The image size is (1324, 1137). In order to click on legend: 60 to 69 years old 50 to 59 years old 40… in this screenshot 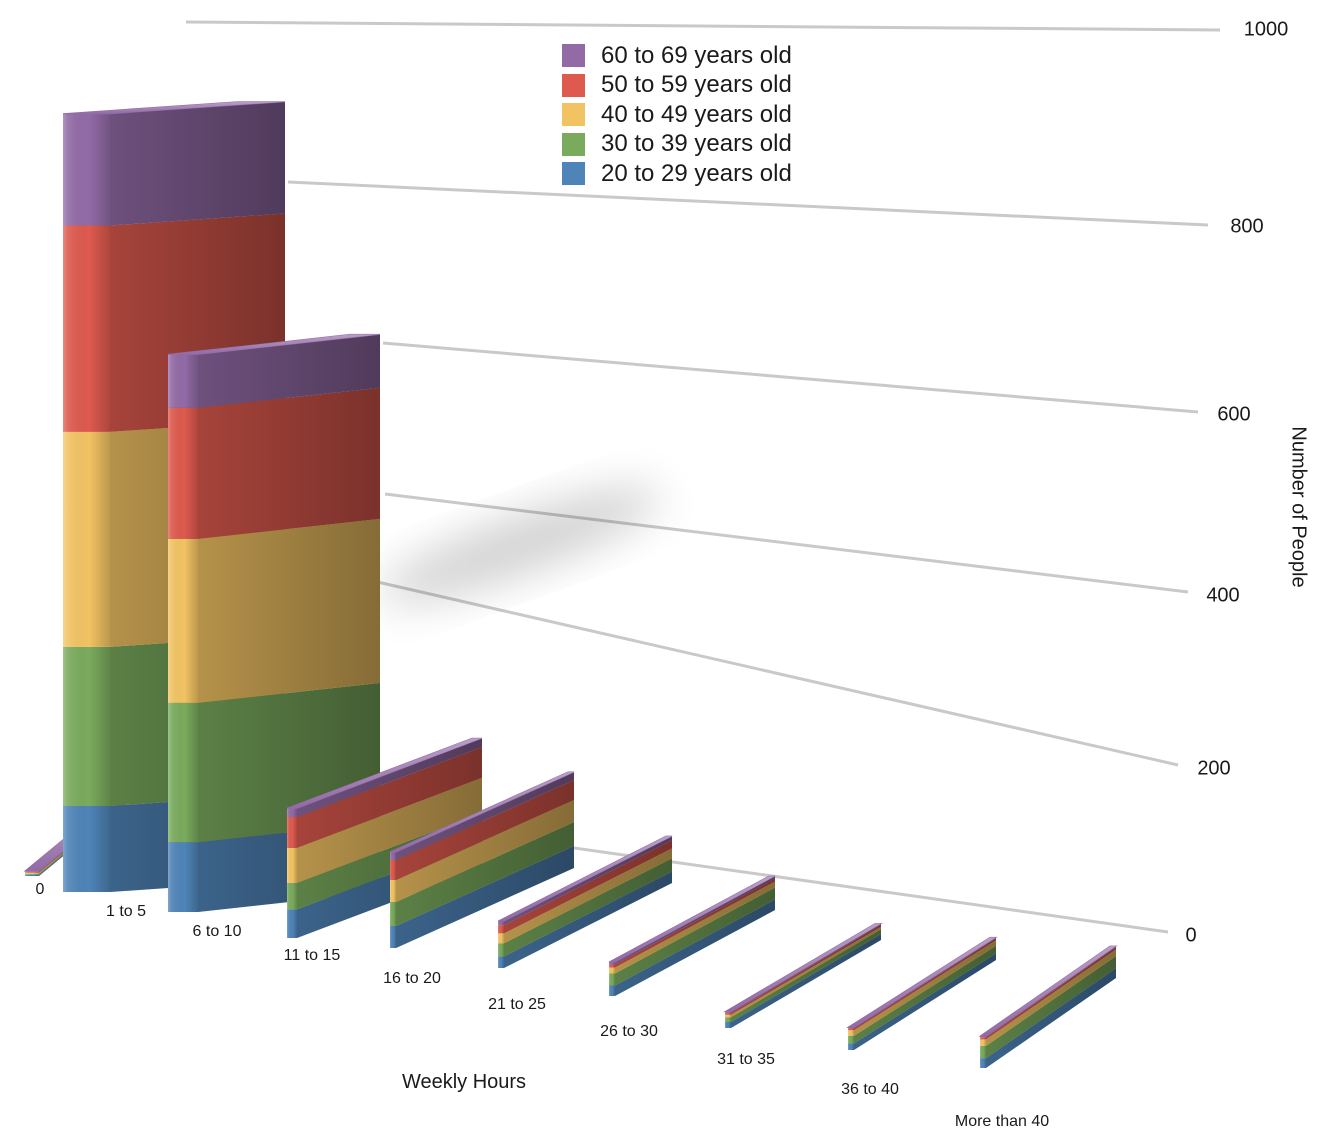, I will do `click(677, 115)`.